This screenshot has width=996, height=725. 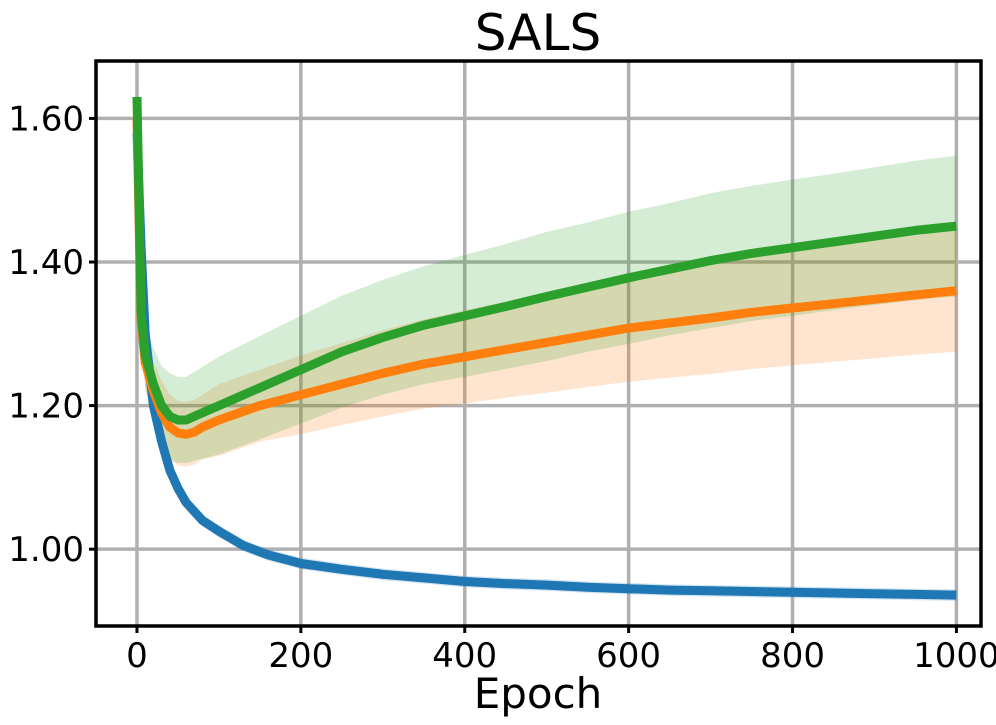 I want to click on x-axis-ticks: 0 200 400 600 800 1000, so click(x=561, y=651).